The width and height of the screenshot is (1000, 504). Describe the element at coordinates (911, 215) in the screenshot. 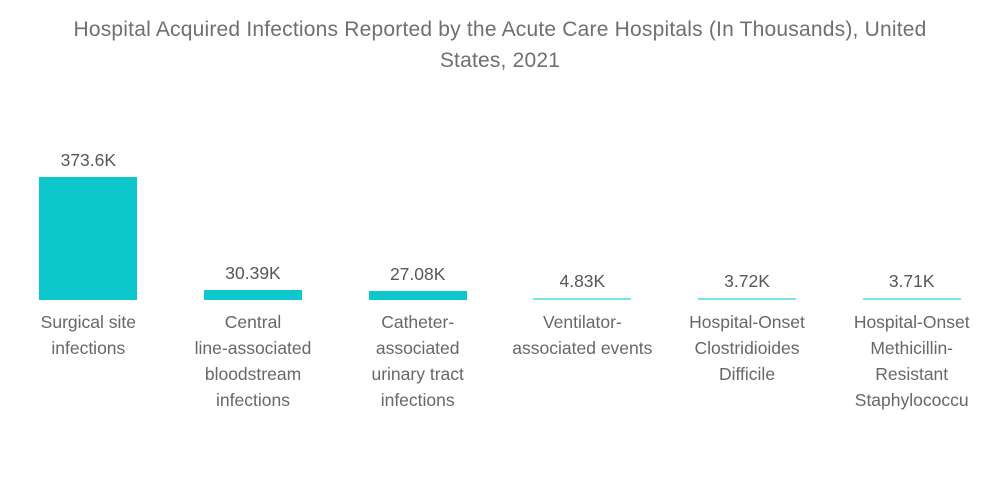

I see `bar-plot-area: 3.71K` at that location.